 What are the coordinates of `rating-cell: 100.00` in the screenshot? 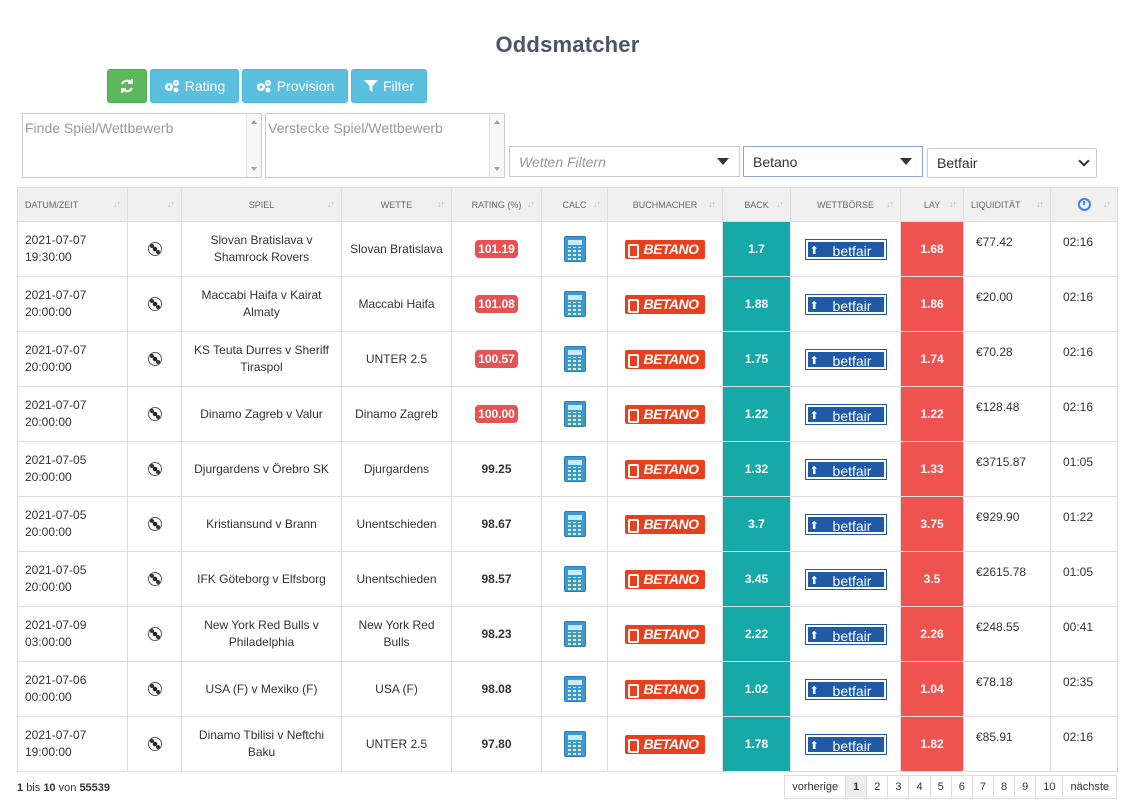 It's located at (496, 414).